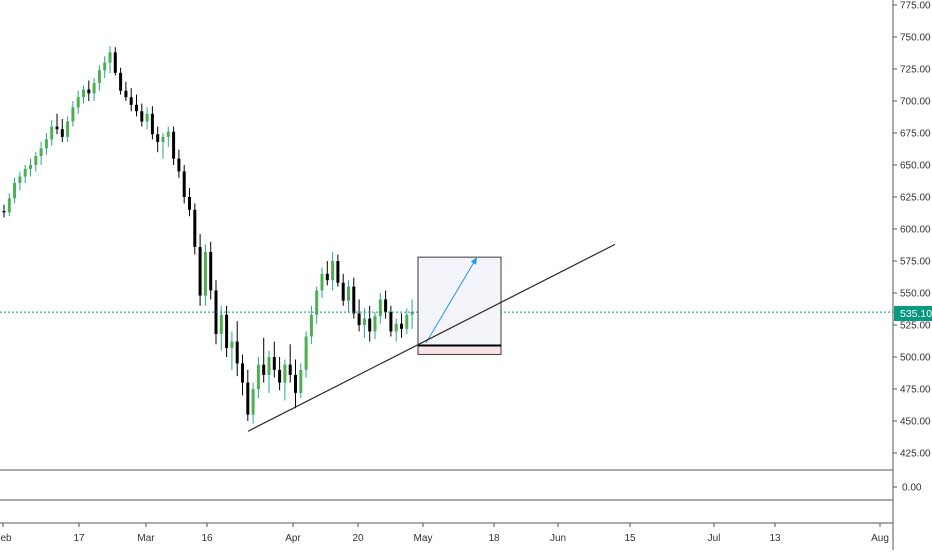 This screenshot has width=932, height=555. I want to click on position-stop-zone, so click(459, 349).